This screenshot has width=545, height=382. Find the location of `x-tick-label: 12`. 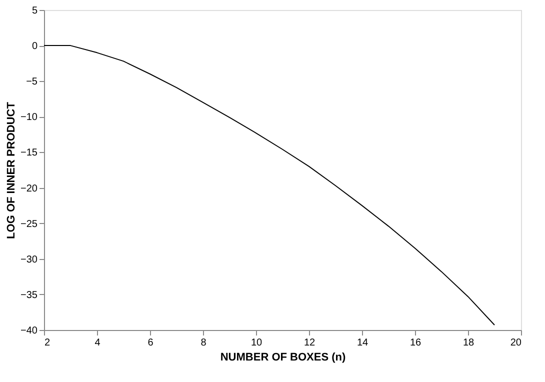

x-tick-label: 12 is located at coordinates (310, 343).